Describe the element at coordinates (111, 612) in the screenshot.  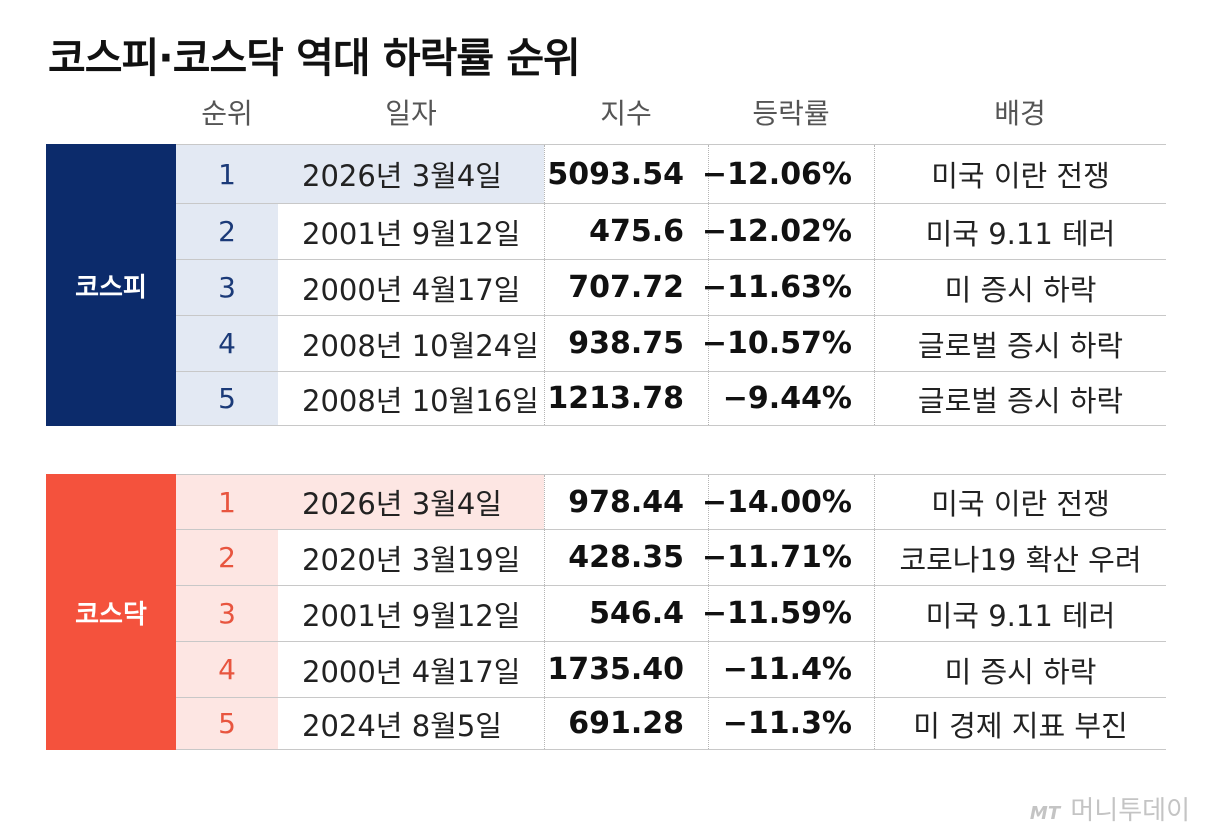
I see `kosdaq-label: 코스닥` at that location.